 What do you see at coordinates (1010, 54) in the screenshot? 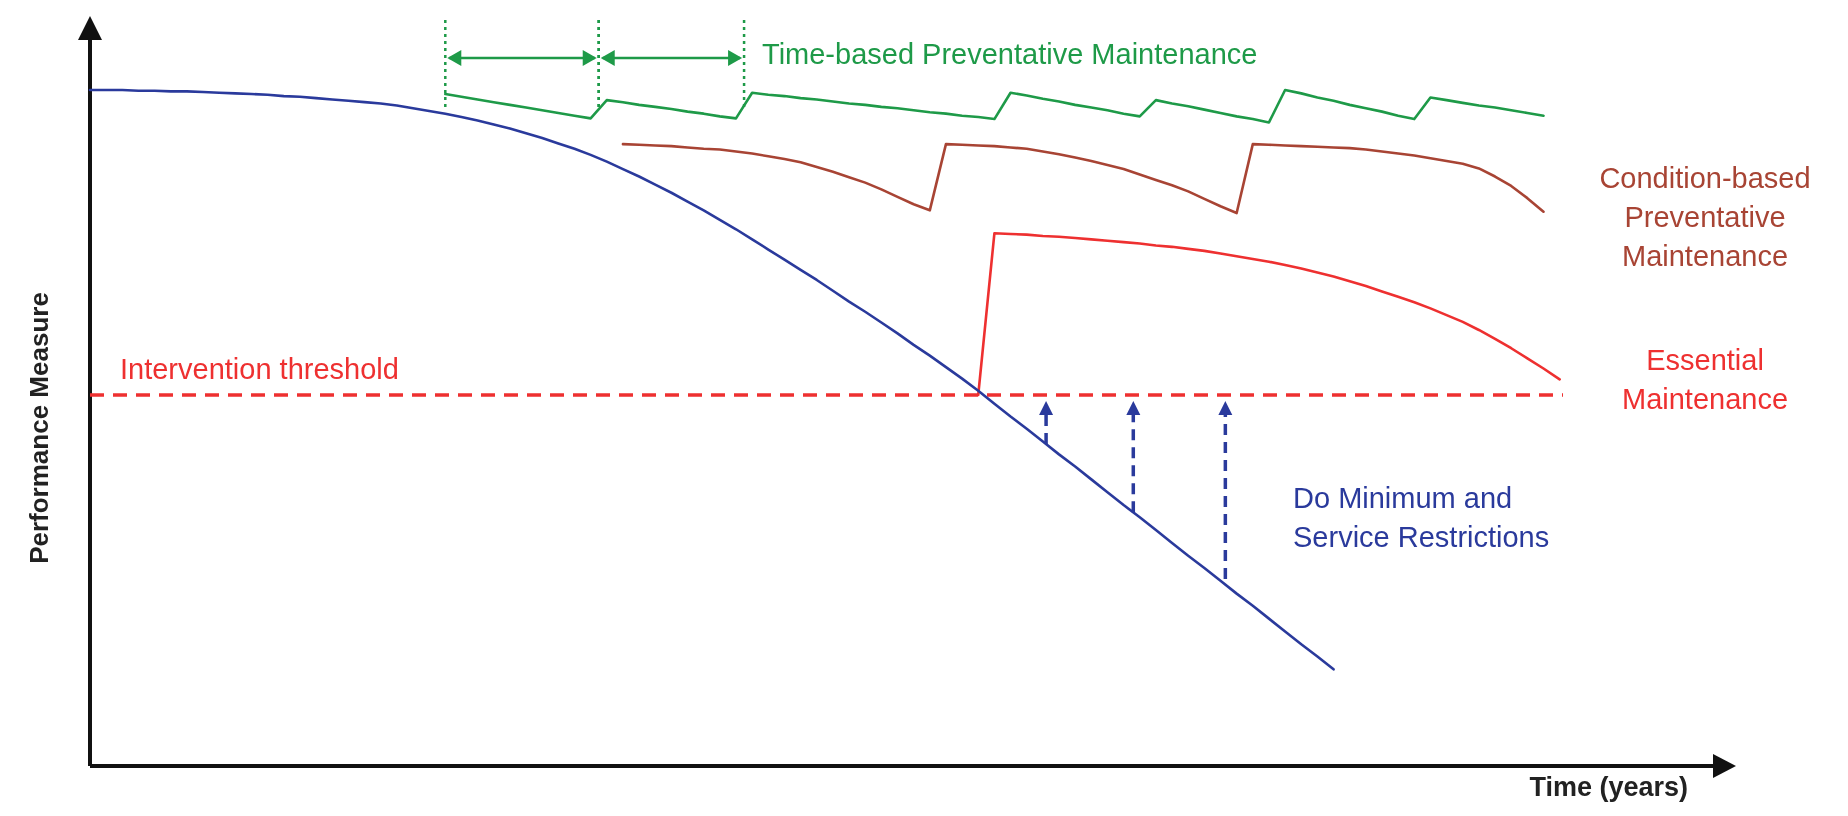
I see `legend-label: Time-based Preventative Maintenance` at bounding box center [1010, 54].